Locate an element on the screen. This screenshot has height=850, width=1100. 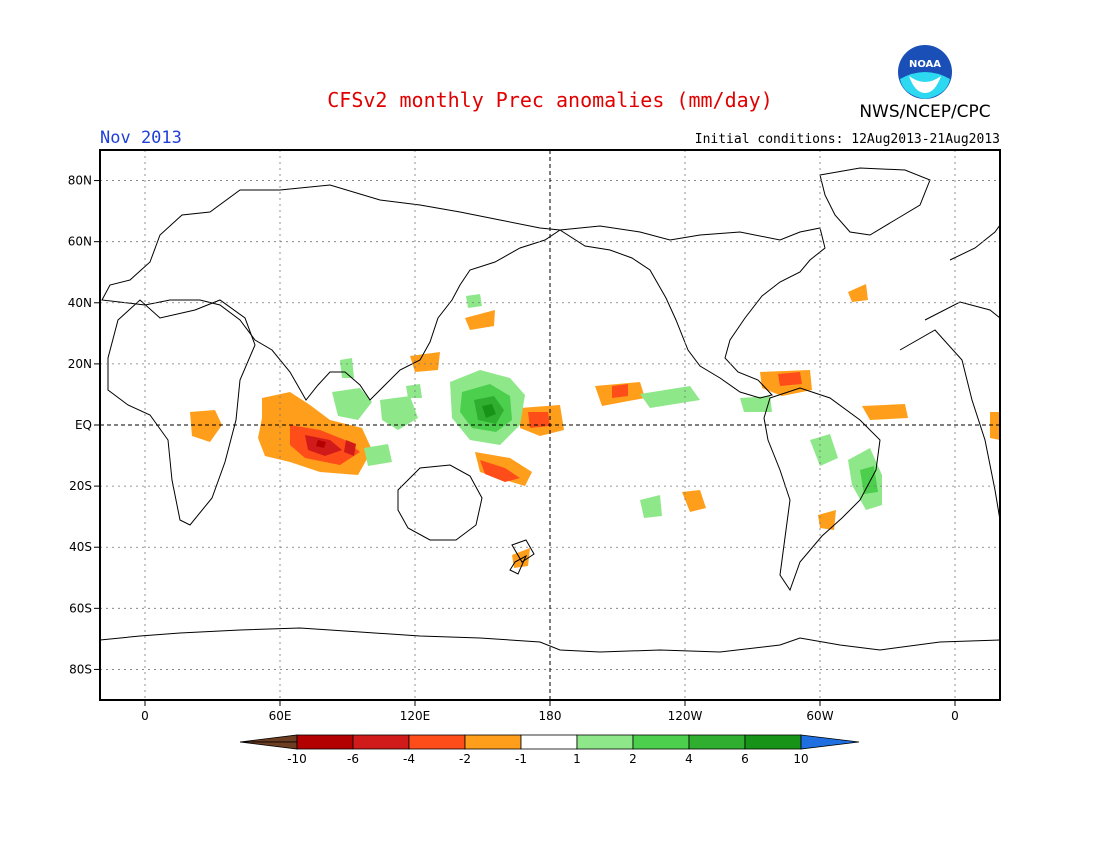
colorbar-arrow-low is located at coordinates (268, 738).